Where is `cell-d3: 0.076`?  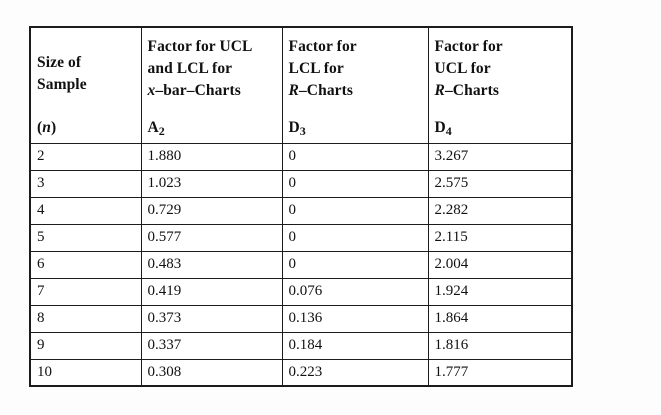 cell-d3: 0.076 is located at coordinates (355, 291).